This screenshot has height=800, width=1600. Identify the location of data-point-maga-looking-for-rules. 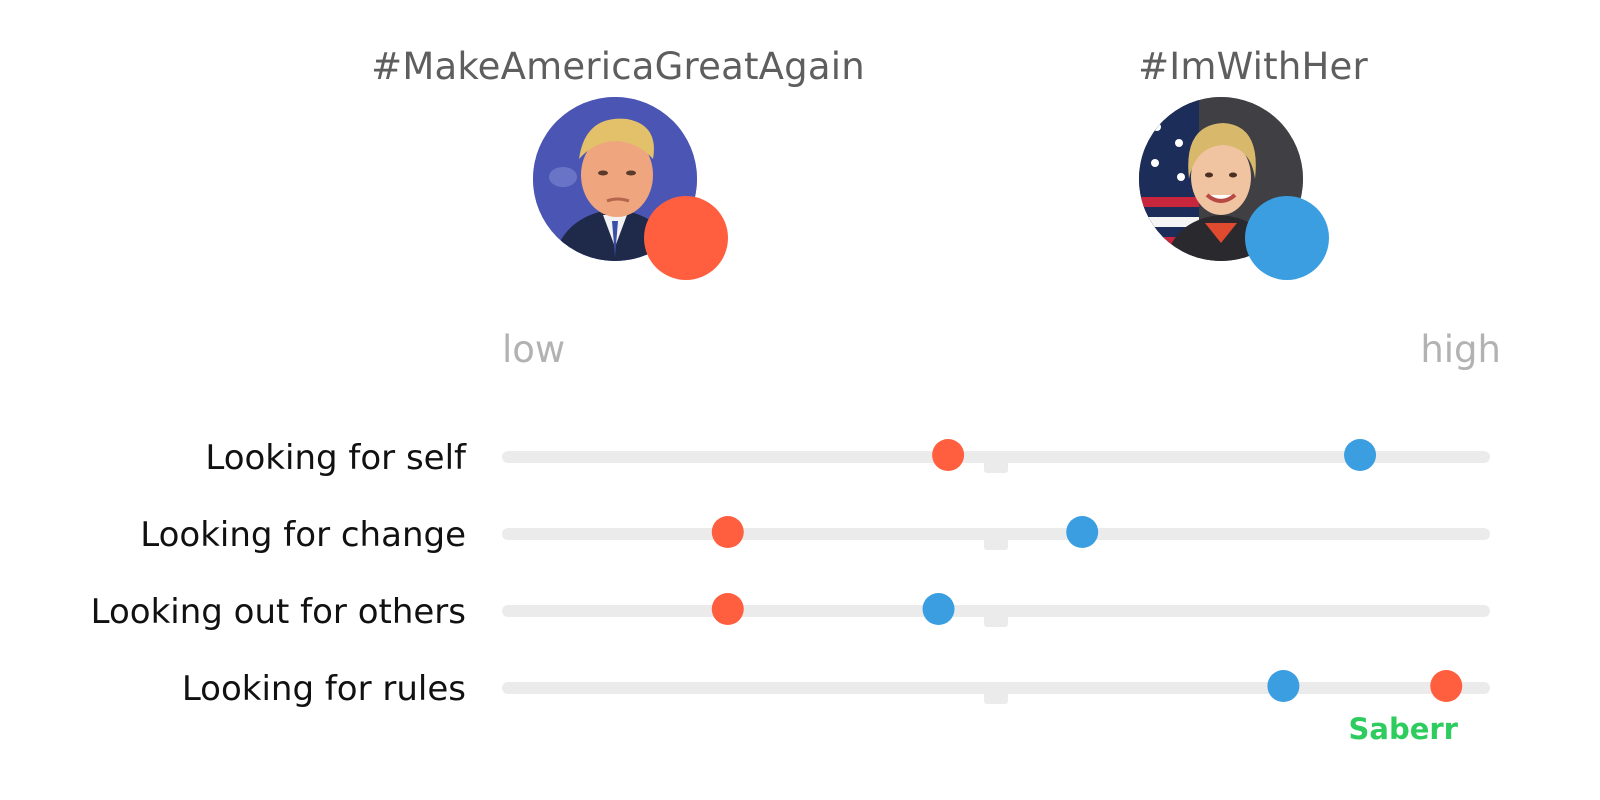
(1446, 686).